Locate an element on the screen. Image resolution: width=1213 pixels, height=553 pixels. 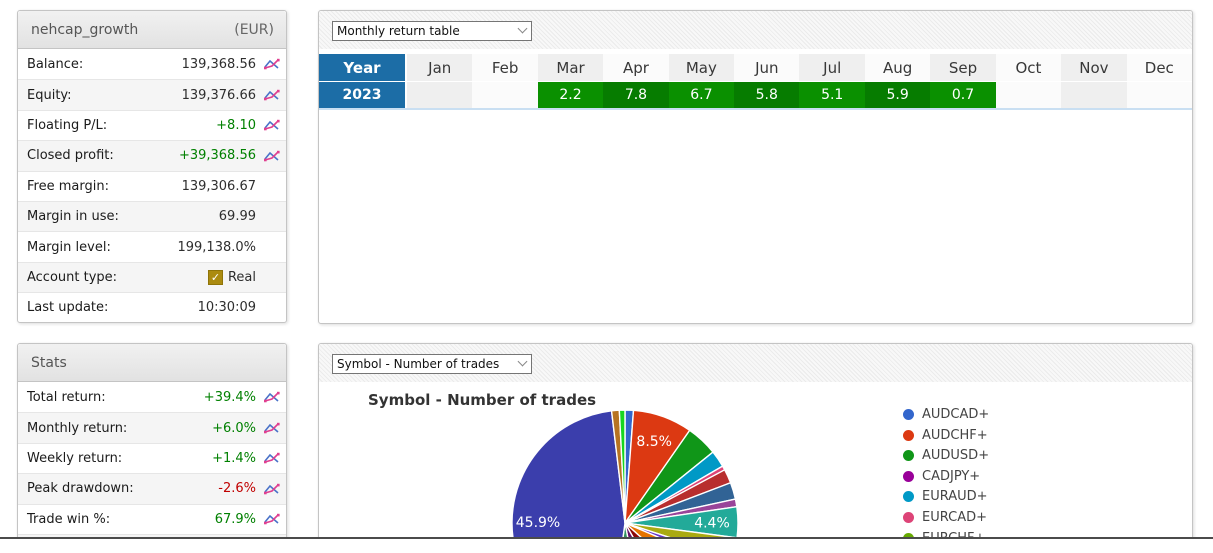
stats-row-value: 67.9% is located at coordinates (235, 519).